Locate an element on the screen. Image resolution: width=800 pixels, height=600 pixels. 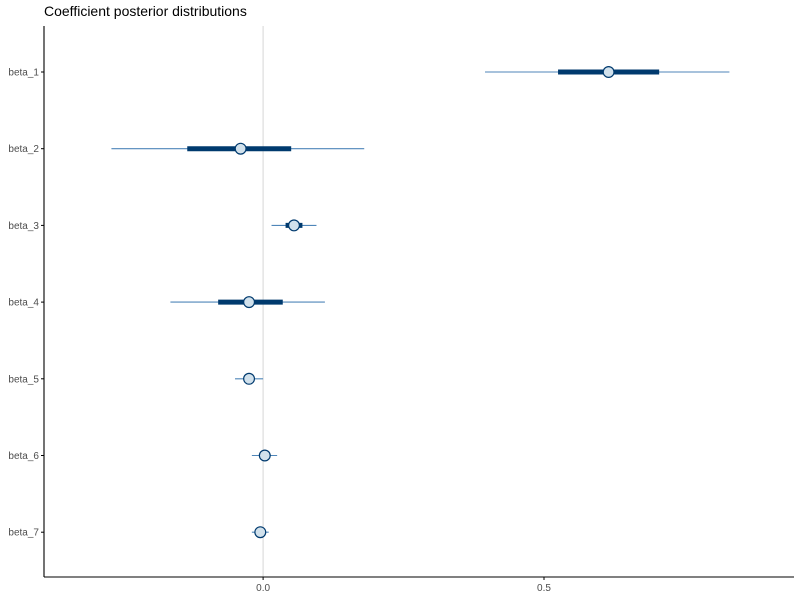
y-tick-label: beta_3 is located at coordinates (23, 226).